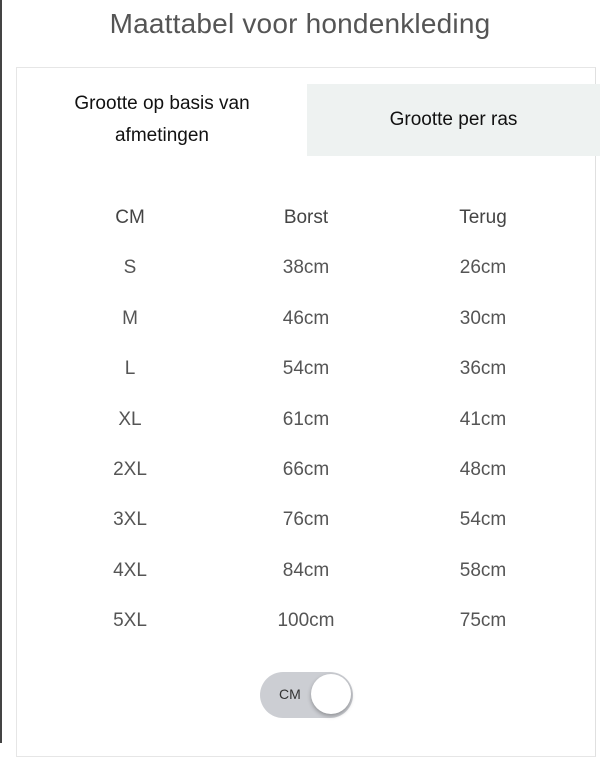 Image resolution: width=600 pixels, height=757 pixels. Describe the element at coordinates (331, 694) in the screenshot. I see `toggle-knob` at that location.